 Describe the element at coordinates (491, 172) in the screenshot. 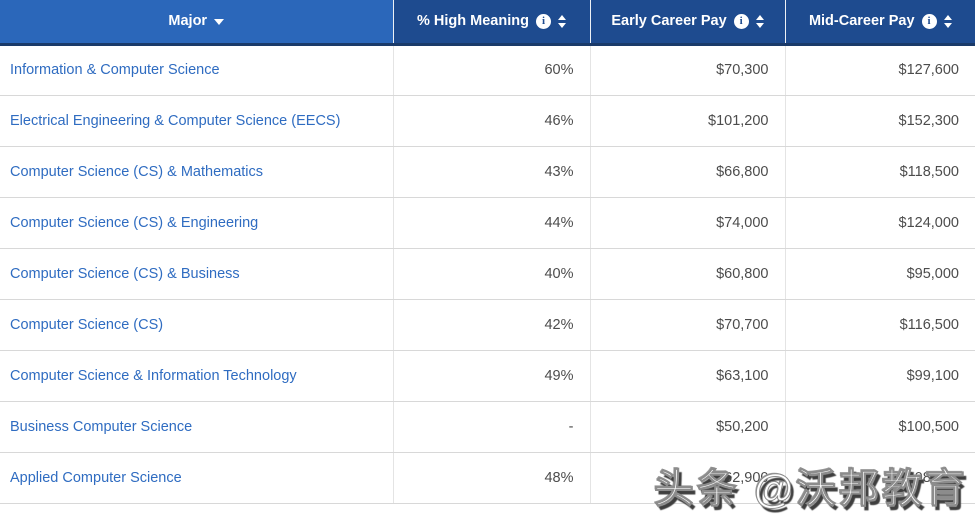

I see `high-meaning-cell: 43%` at that location.